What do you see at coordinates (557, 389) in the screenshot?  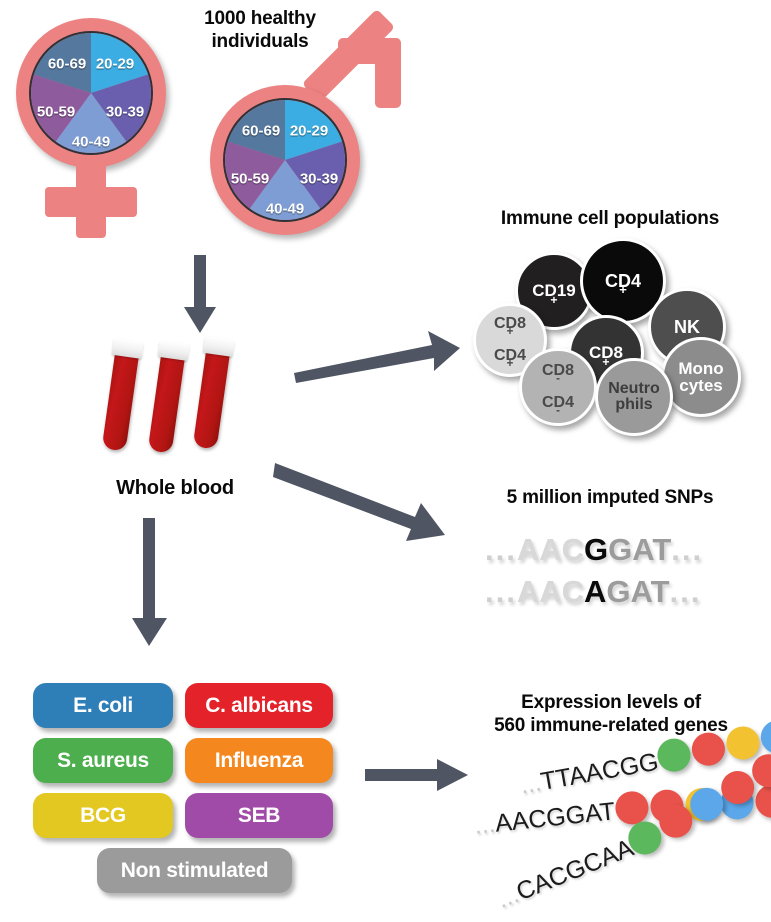 I see `immune-cell-label: CD8- CD4-` at bounding box center [557, 389].